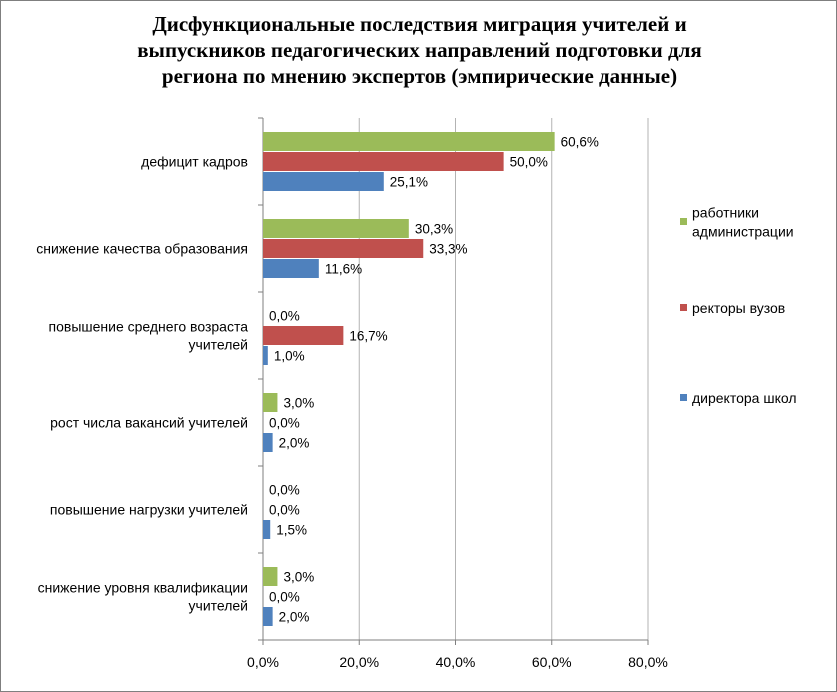 The width and height of the screenshot is (837, 692). Describe the element at coordinates (149, 327) in the screenshot. I see `category-label: повышение среднего возраста` at that location.